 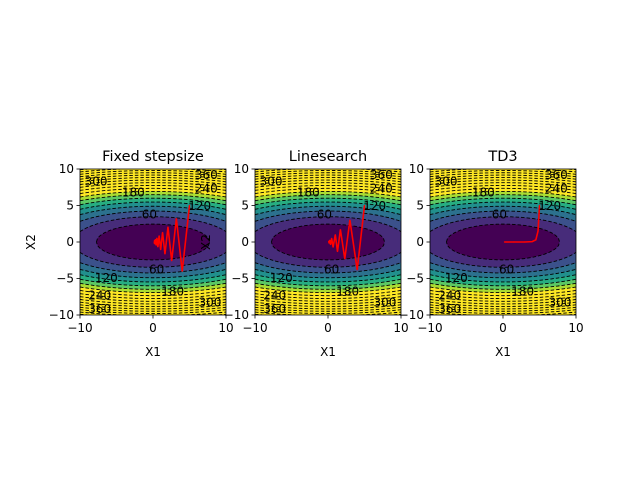 What do you see at coordinates (503, 352) in the screenshot?
I see `x-axis-label: X1` at bounding box center [503, 352].